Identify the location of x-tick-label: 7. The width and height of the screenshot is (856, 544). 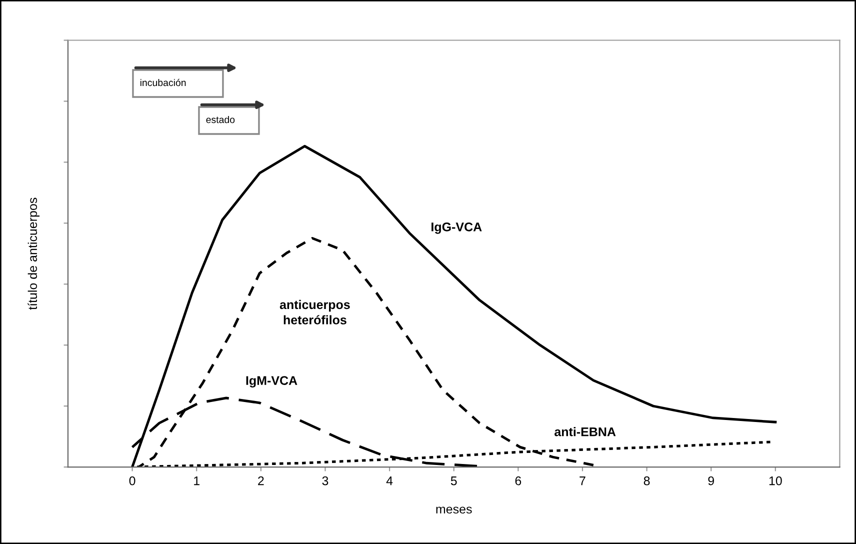
(583, 481).